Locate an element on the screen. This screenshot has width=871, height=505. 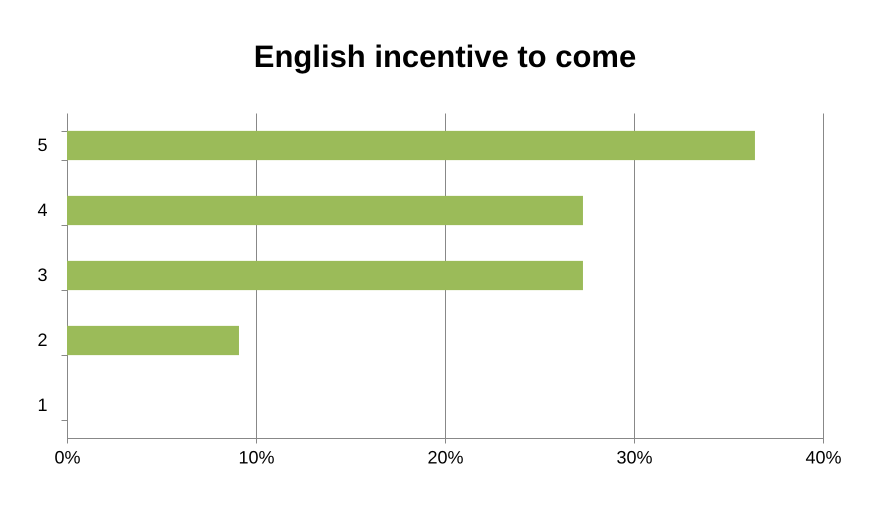
y-tick-label: 2 is located at coordinates (42, 340).